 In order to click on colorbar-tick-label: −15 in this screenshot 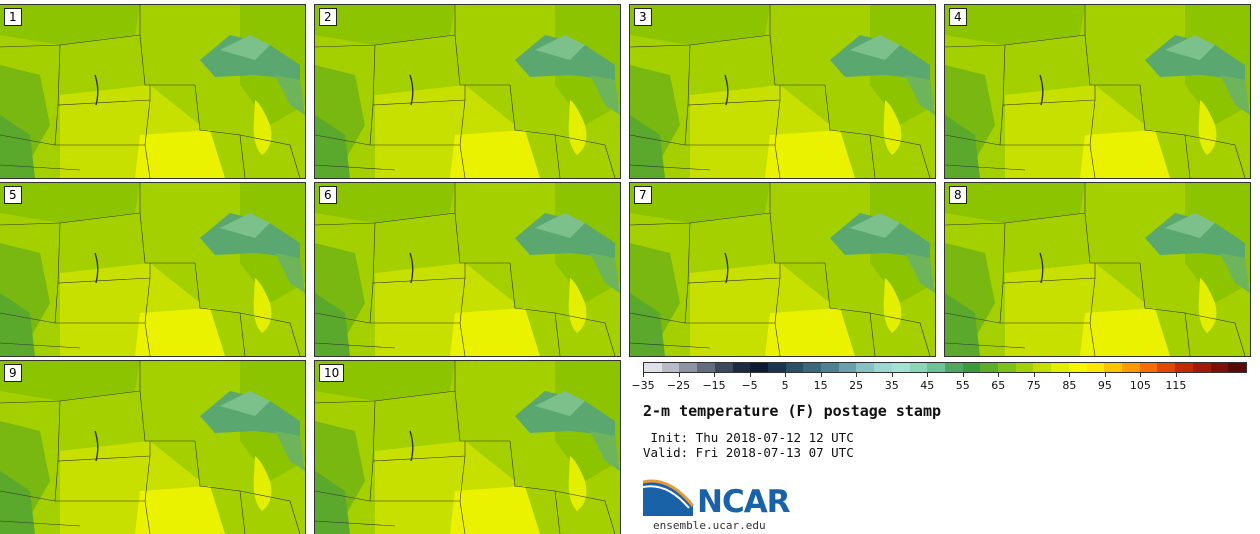, I will do `click(714, 385)`.